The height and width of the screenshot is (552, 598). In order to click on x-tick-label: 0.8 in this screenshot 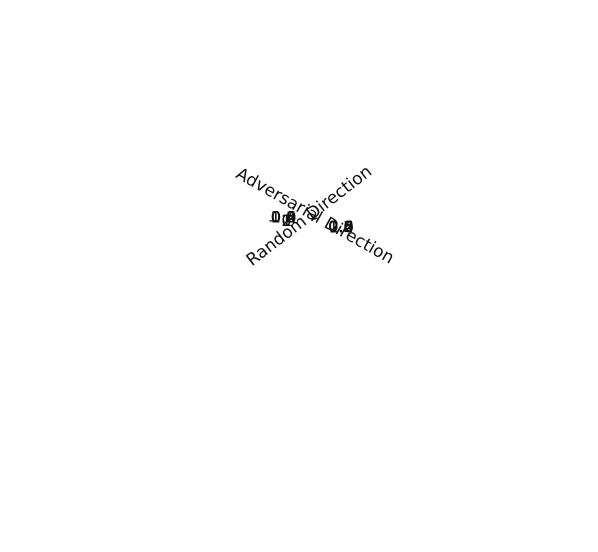, I will do `click(283, 217)`.